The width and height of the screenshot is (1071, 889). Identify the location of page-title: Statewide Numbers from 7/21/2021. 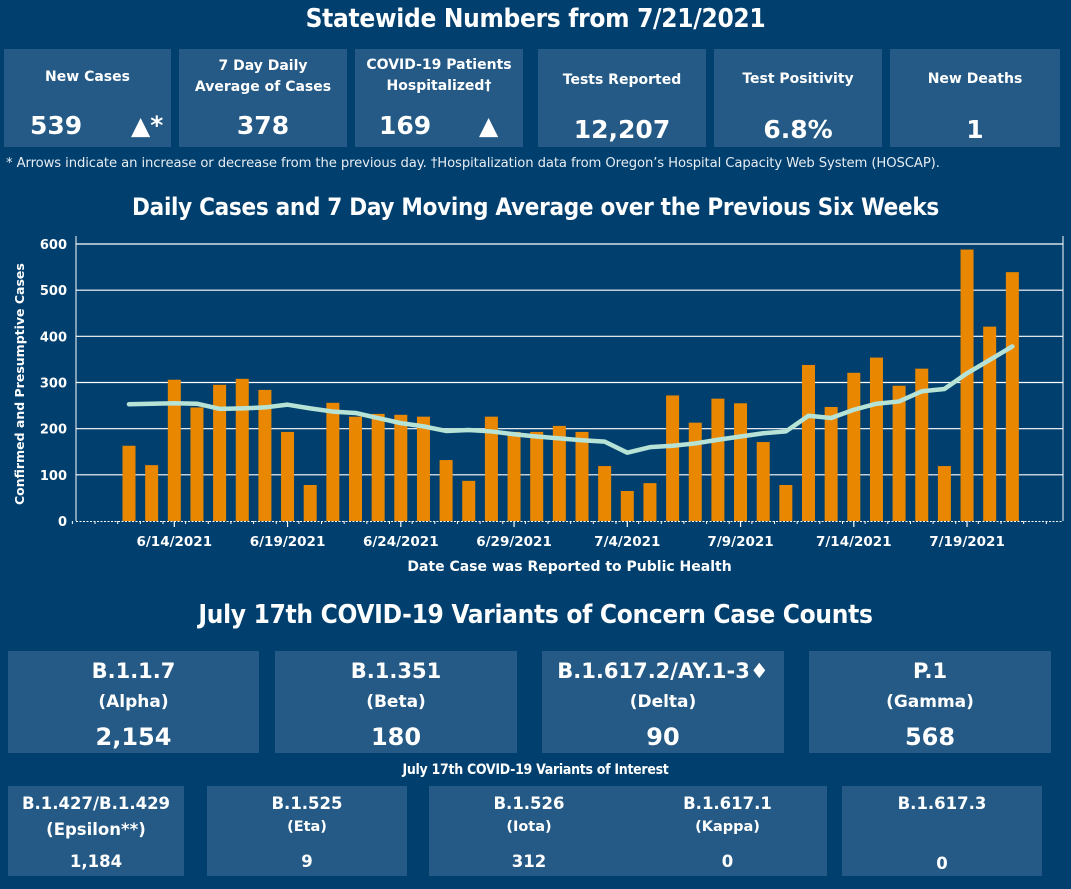
(535, 19).